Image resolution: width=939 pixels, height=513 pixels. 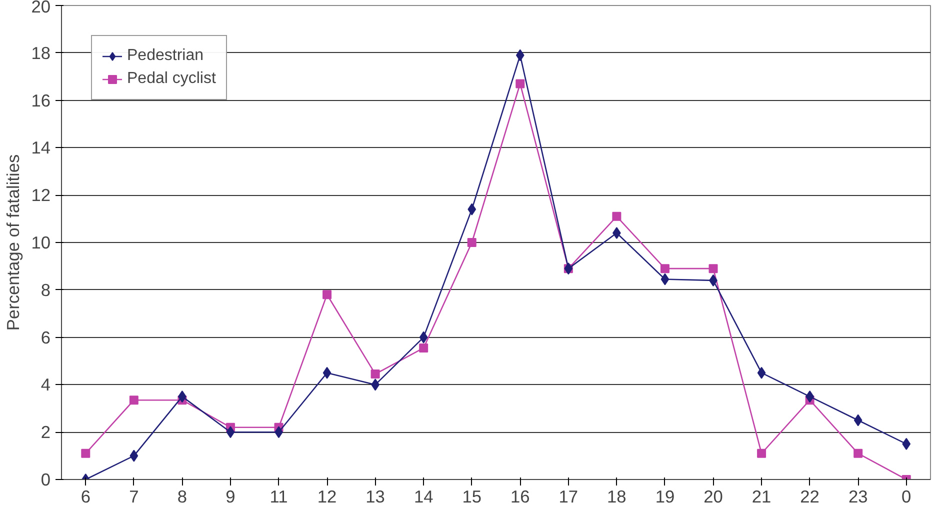 What do you see at coordinates (85, 496) in the screenshot?
I see `x-tick-label: 6` at bounding box center [85, 496].